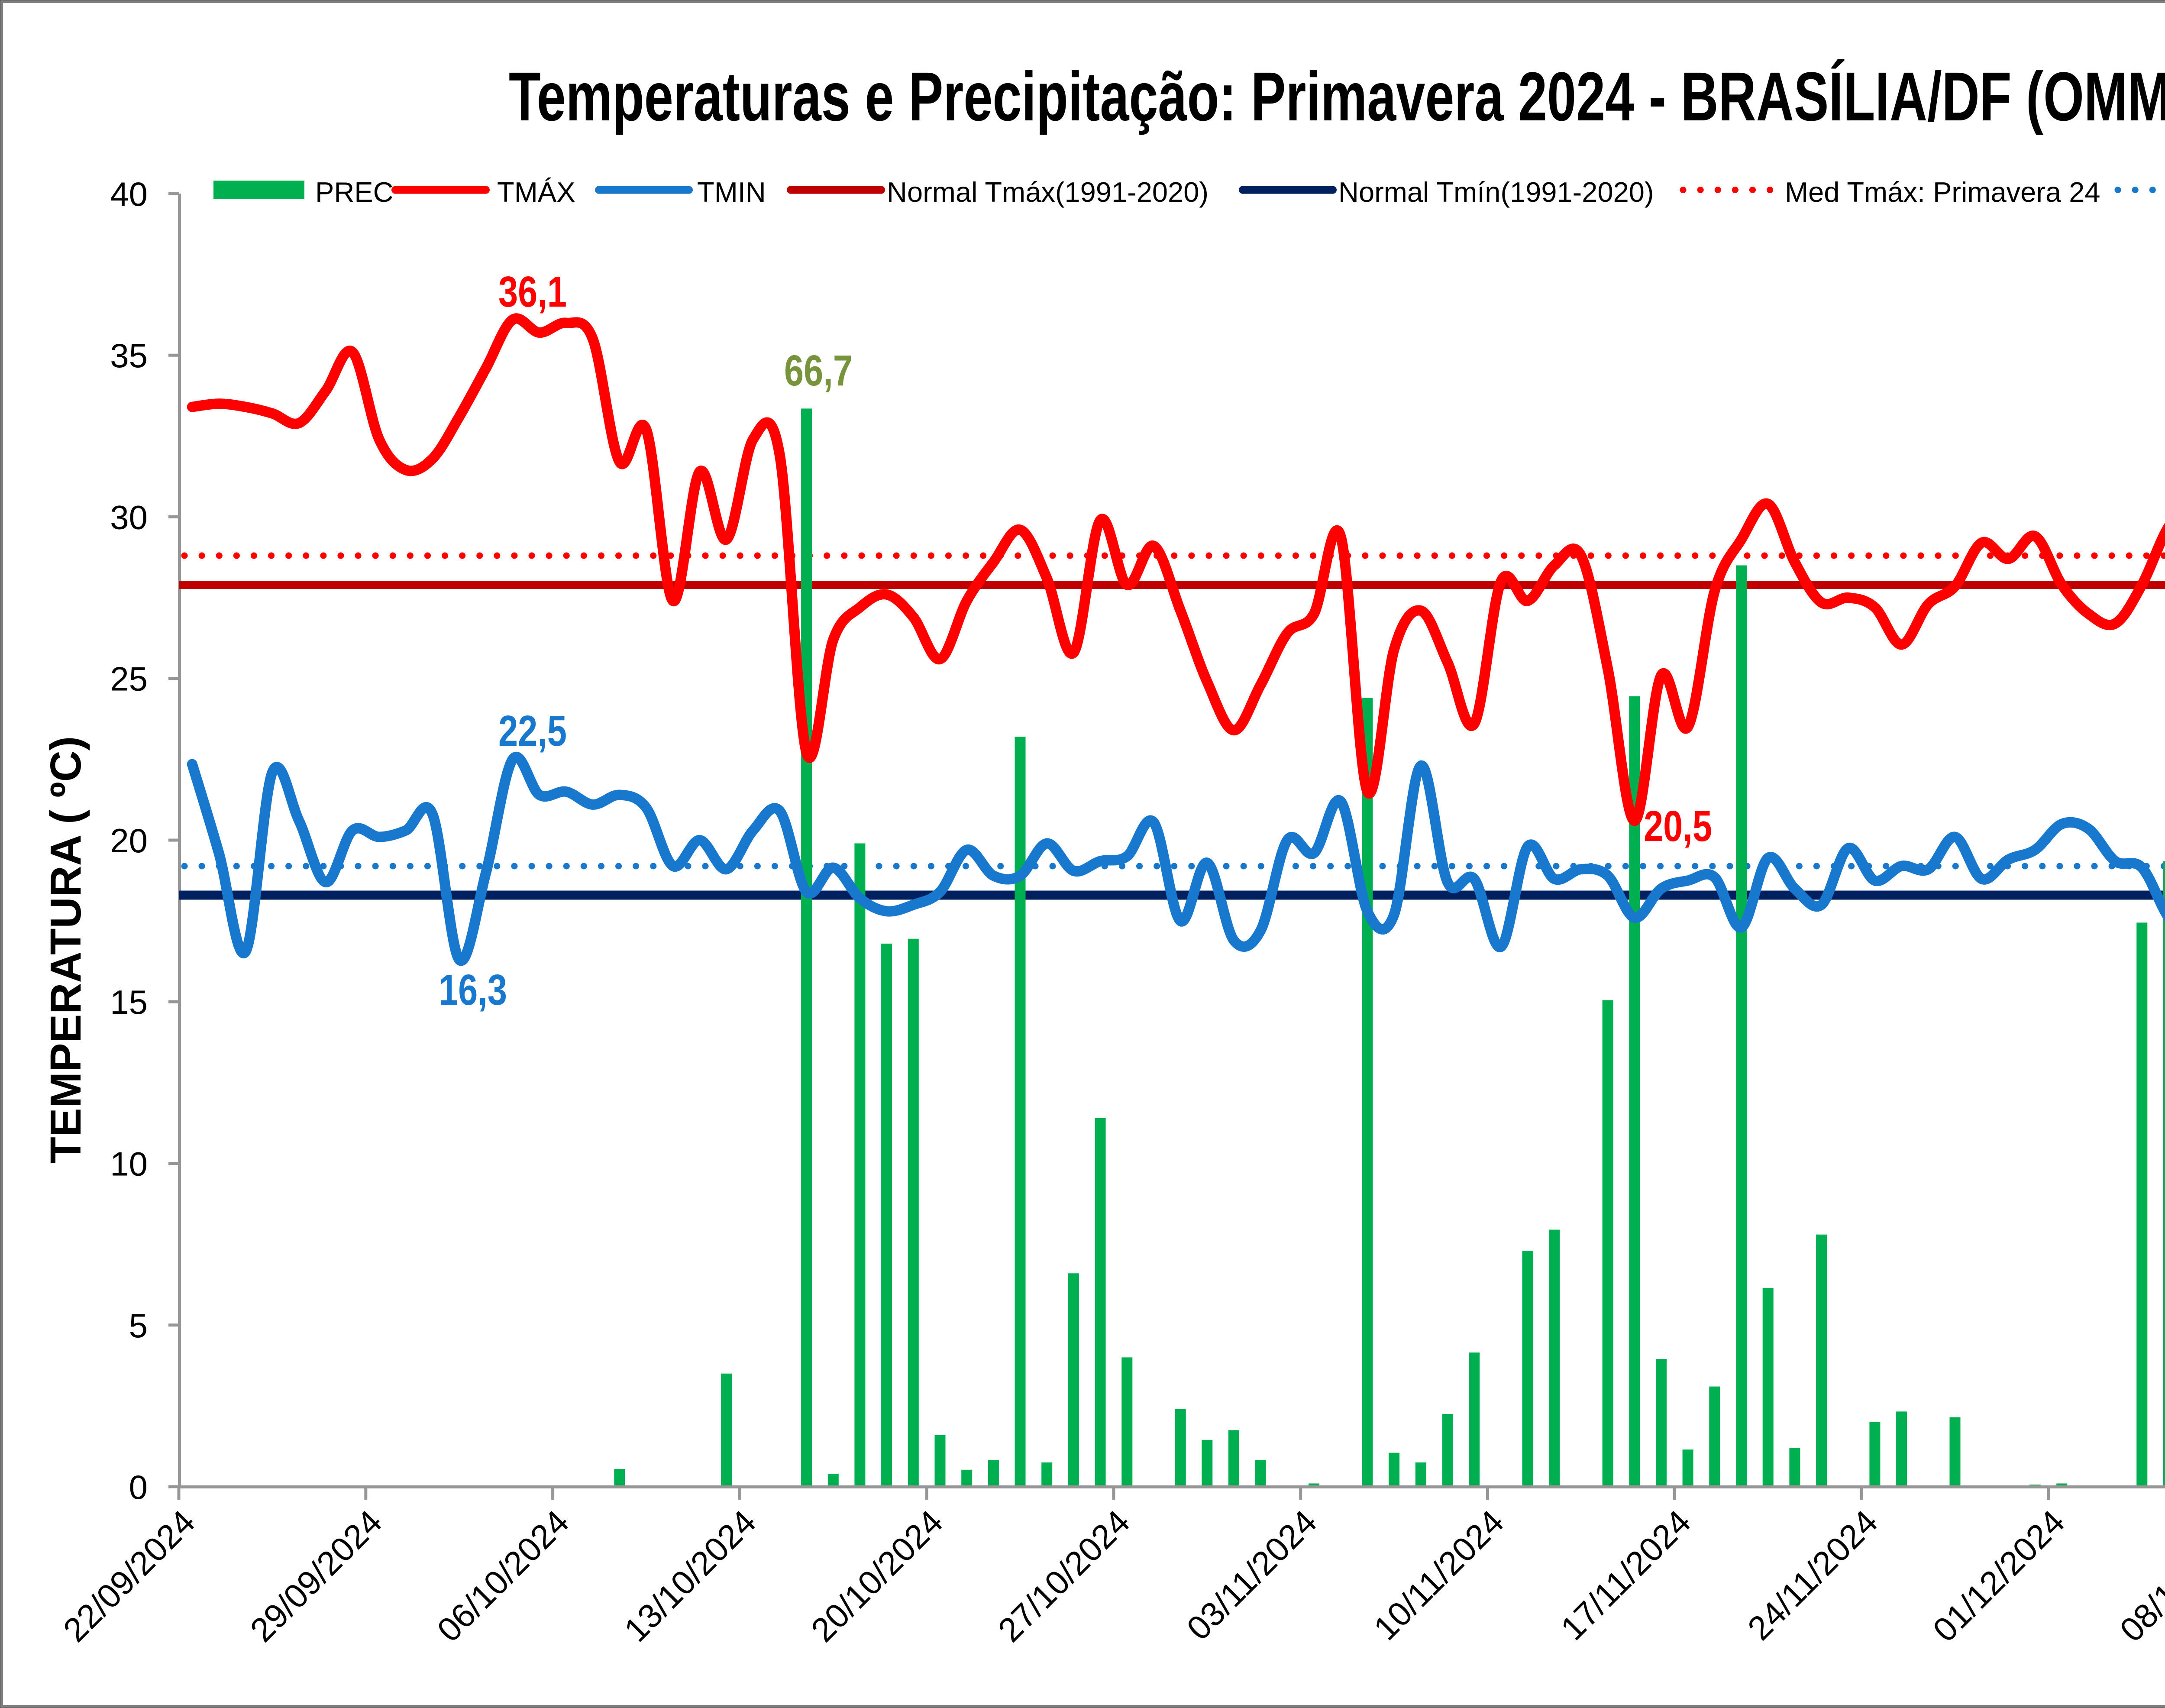 The height and width of the screenshot is (1708, 2165). Describe the element at coordinates (138, 1326) in the screenshot. I see `svg-text: 5` at that location.